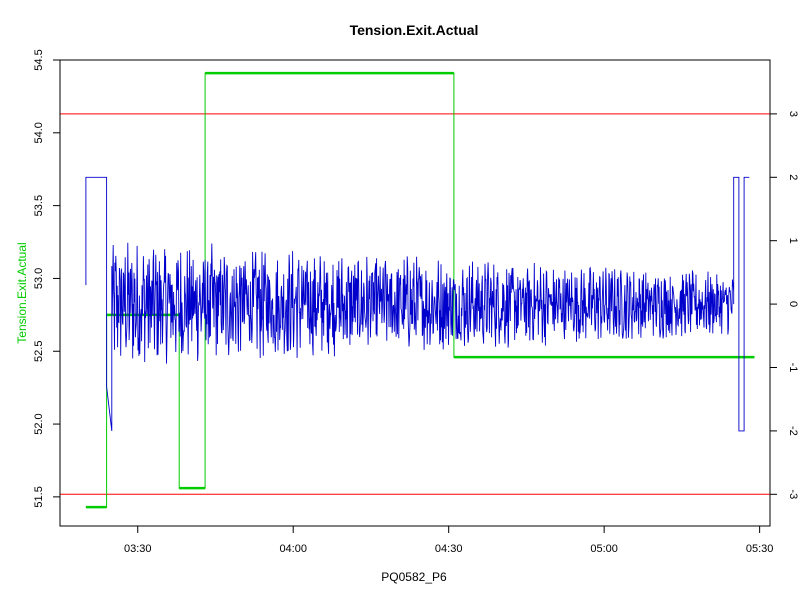 This screenshot has height=605, width=800. I want to click on y-right-tick-label-1: -2, so click(793, 431).